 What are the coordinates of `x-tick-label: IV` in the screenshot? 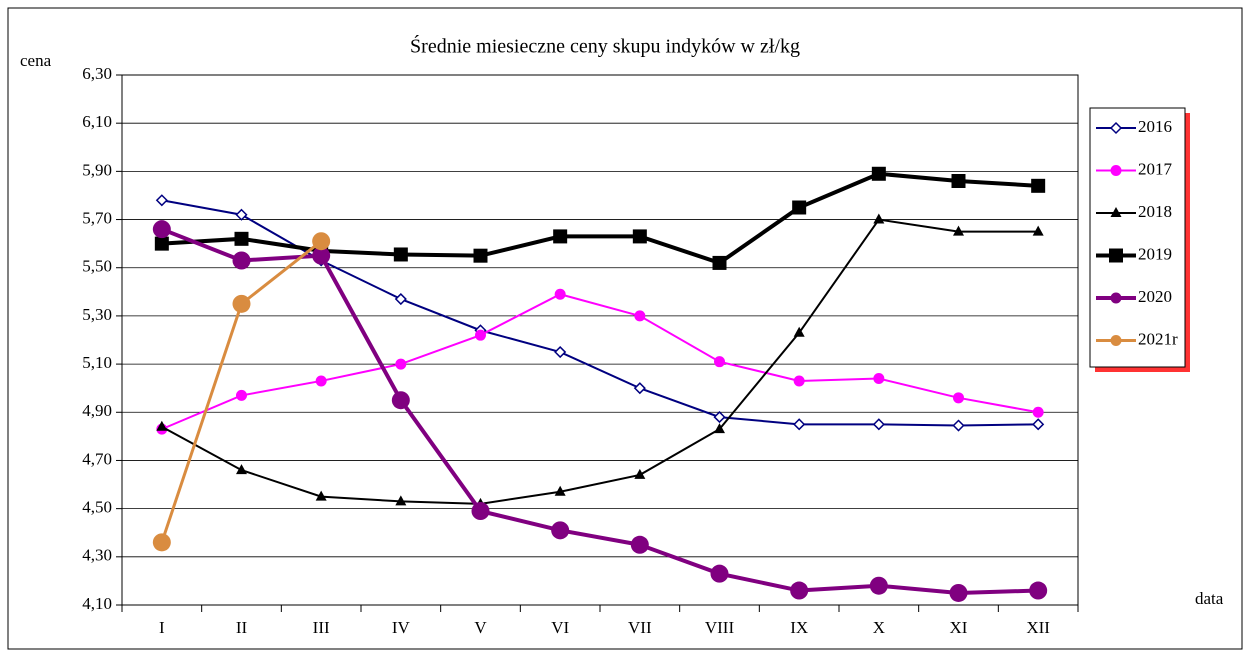 It's located at (401, 627).